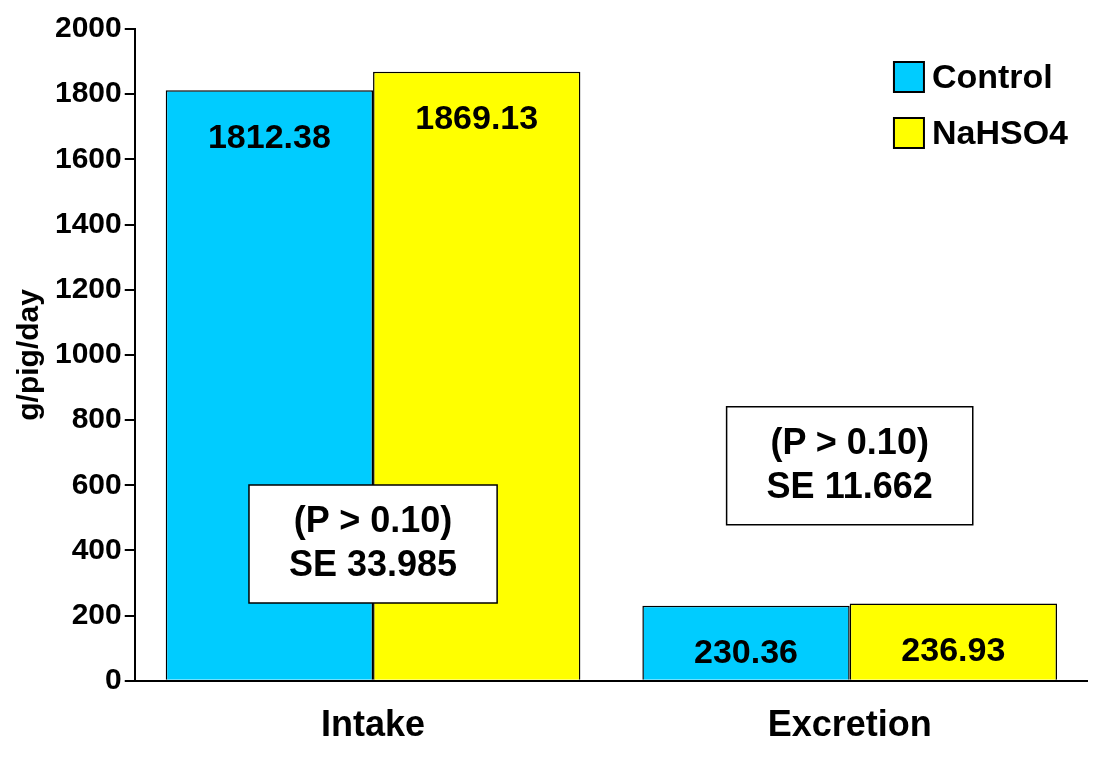 Image resolution: width=1096 pixels, height=766 pixels. Describe the element at coordinates (746, 651) in the screenshot. I see `data-label: 230.36` at that location.